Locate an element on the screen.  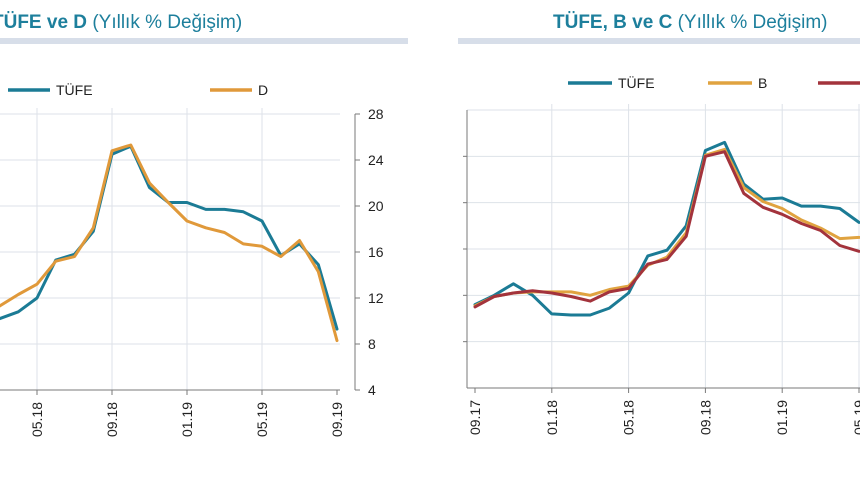
left-y-tick-label: 28 is located at coordinates (376, 114).